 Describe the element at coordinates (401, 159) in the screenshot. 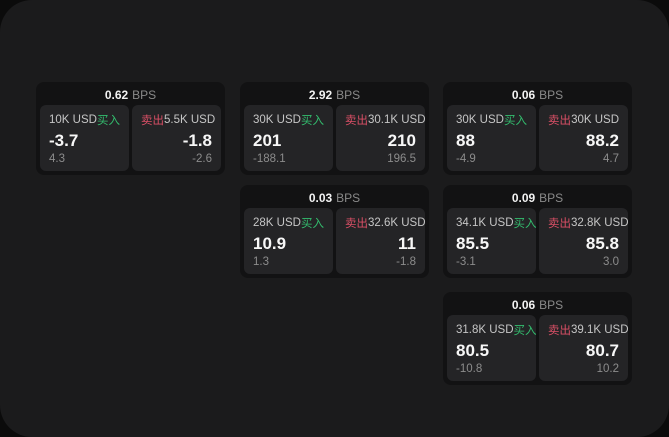

I see `sell-change: 196.5` at that location.